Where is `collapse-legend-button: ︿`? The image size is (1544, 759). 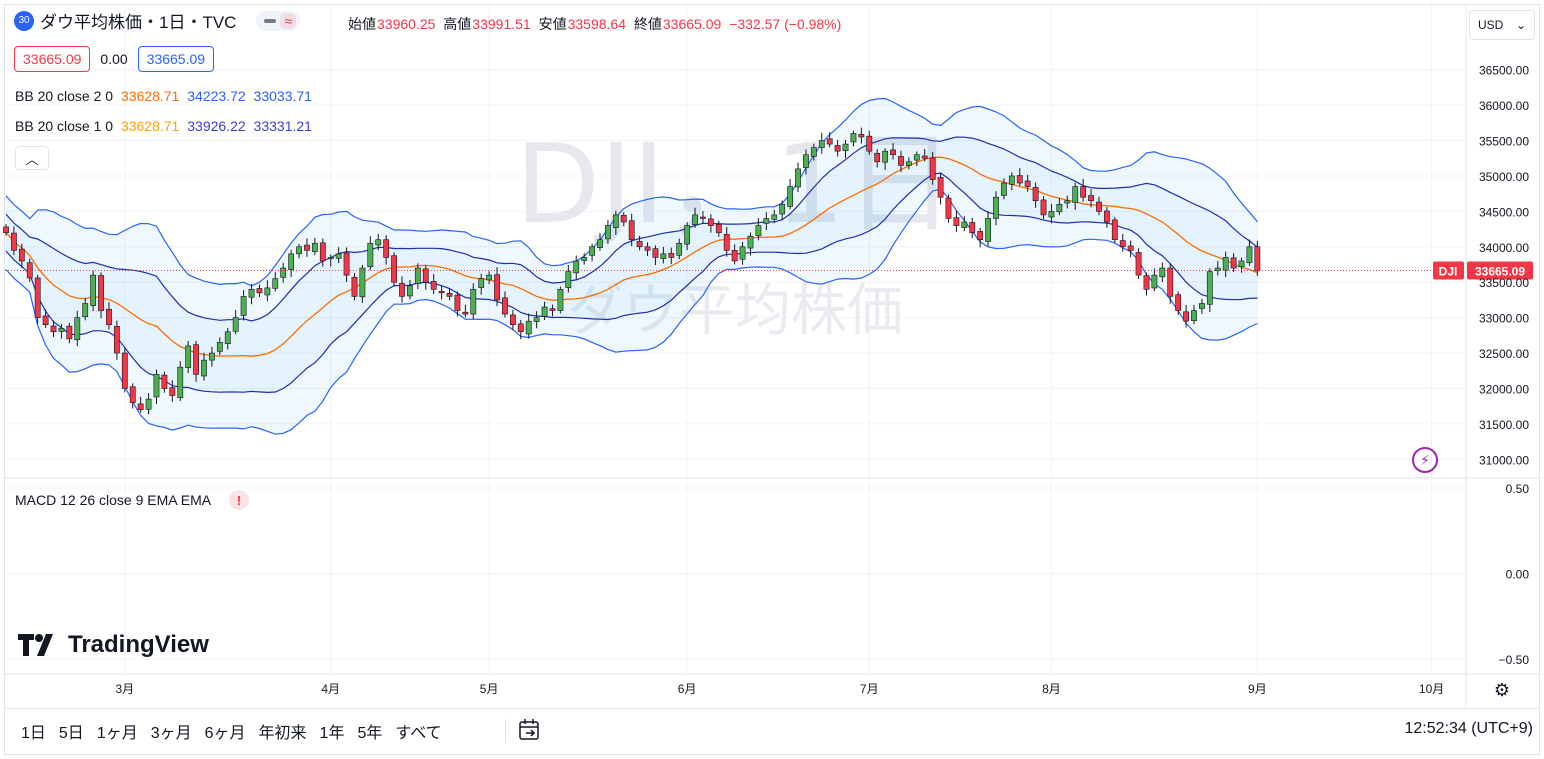
collapse-legend-button: ︿ is located at coordinates (32, 158).